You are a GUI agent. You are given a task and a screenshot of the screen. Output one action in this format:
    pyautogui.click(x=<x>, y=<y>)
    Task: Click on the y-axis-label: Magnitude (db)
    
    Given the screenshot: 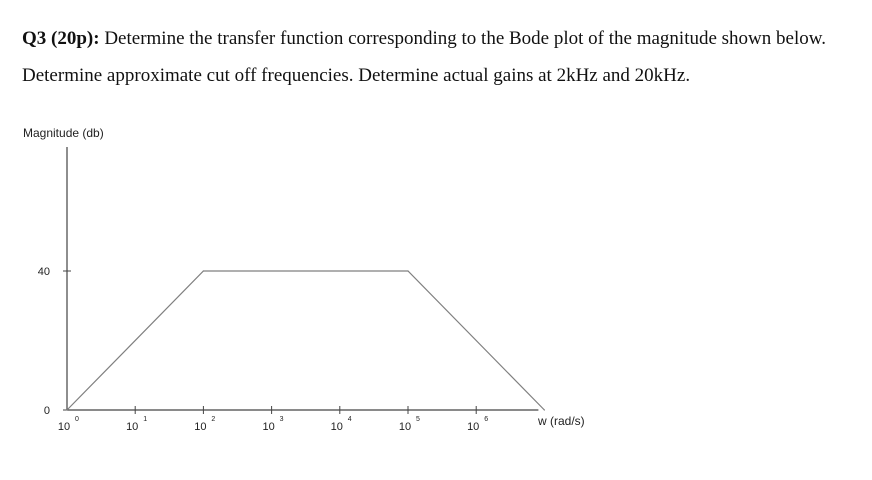 What is the action you would take?
    pyautogui.click(x=63, y=133)
    